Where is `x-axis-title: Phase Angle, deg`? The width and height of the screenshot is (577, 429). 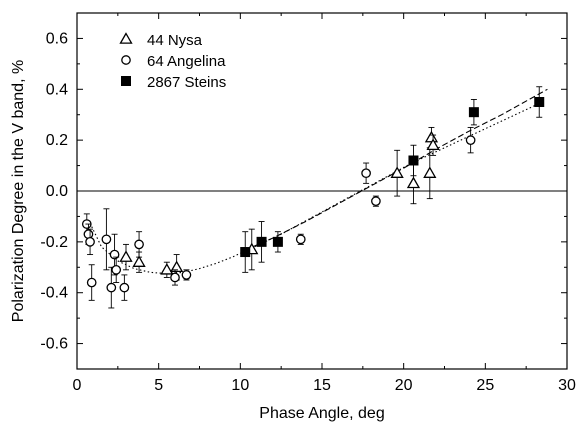 x-axis-title: Phase Angle, deg is located at coordinates (321, 413).